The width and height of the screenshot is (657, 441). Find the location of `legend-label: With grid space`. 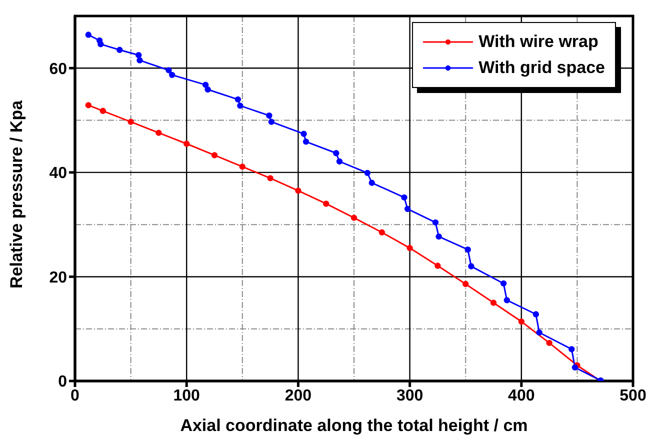

legend-label: With grid space is located at coordinates (541, 68).